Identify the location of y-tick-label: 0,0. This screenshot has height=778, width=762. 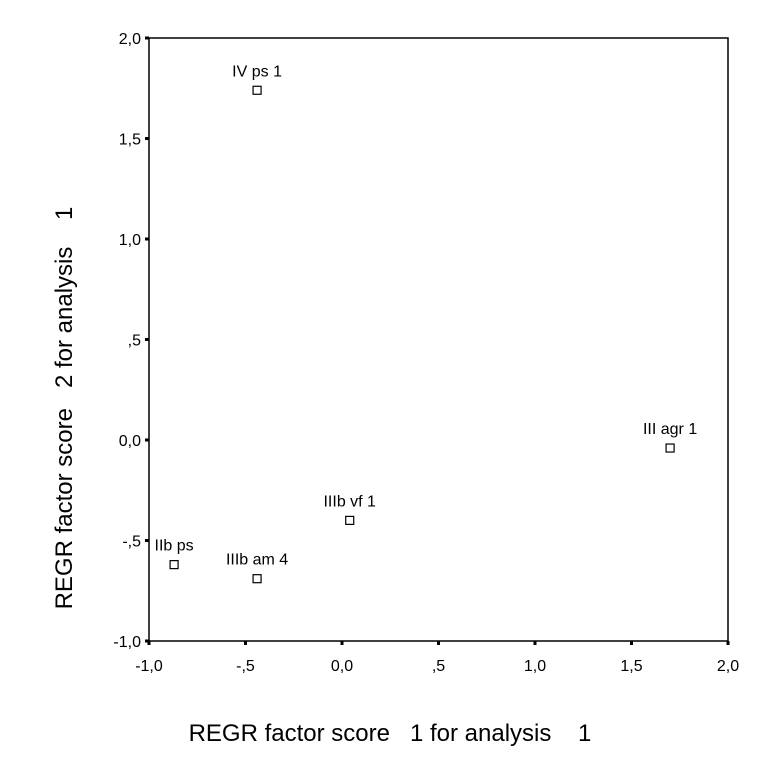
(130, 441).